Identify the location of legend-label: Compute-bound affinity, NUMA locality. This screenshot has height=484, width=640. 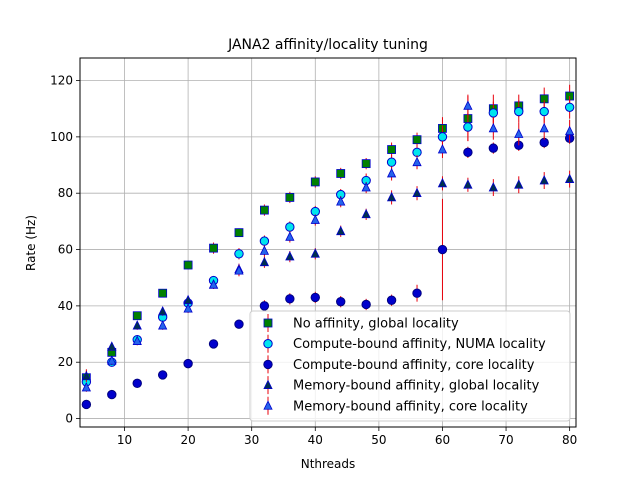
(419, 344).